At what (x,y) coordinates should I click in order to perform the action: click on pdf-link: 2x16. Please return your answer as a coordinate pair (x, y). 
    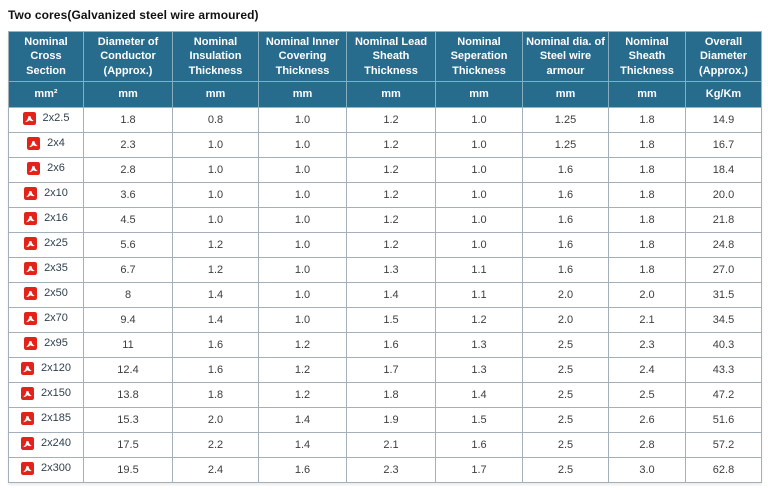
    Looking at the image, I should click on (46, 218).